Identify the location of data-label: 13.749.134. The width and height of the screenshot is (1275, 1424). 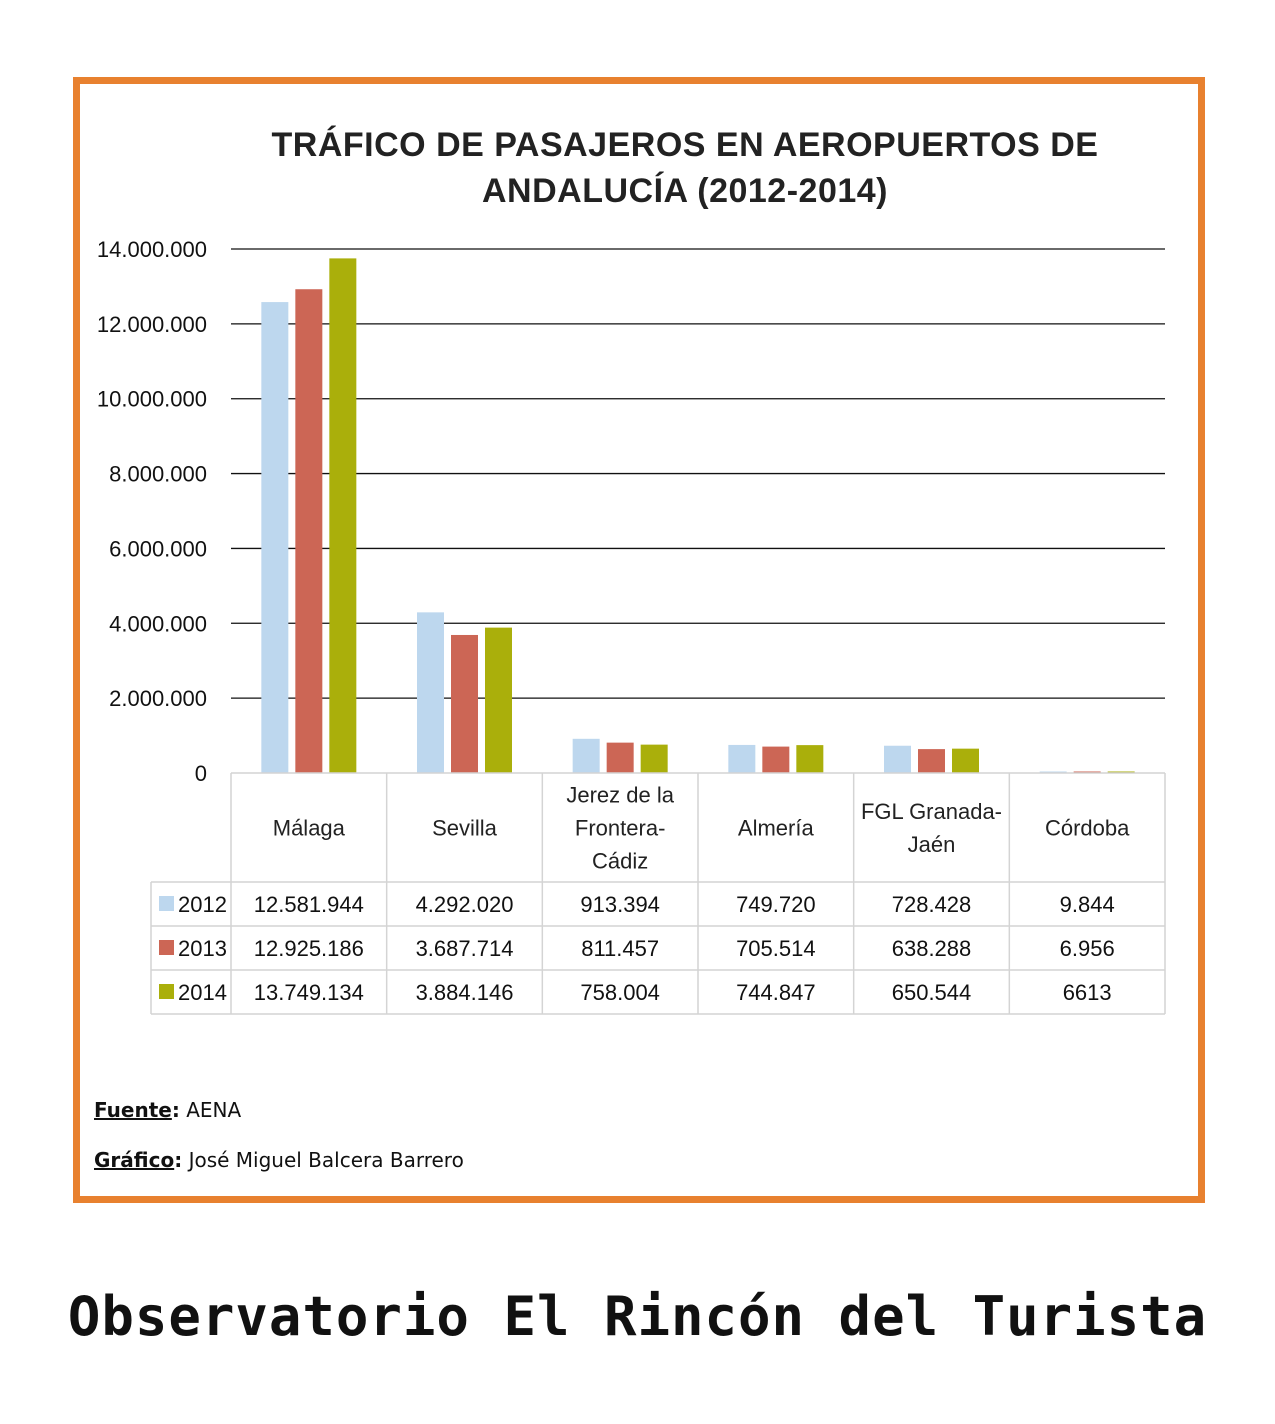
(309, 992).